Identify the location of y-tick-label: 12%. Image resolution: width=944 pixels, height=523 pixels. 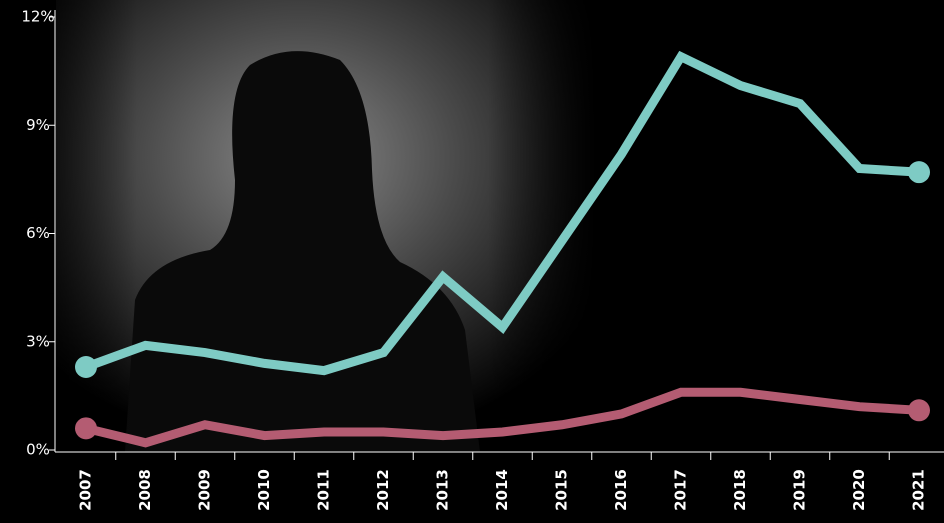
(37, 17).